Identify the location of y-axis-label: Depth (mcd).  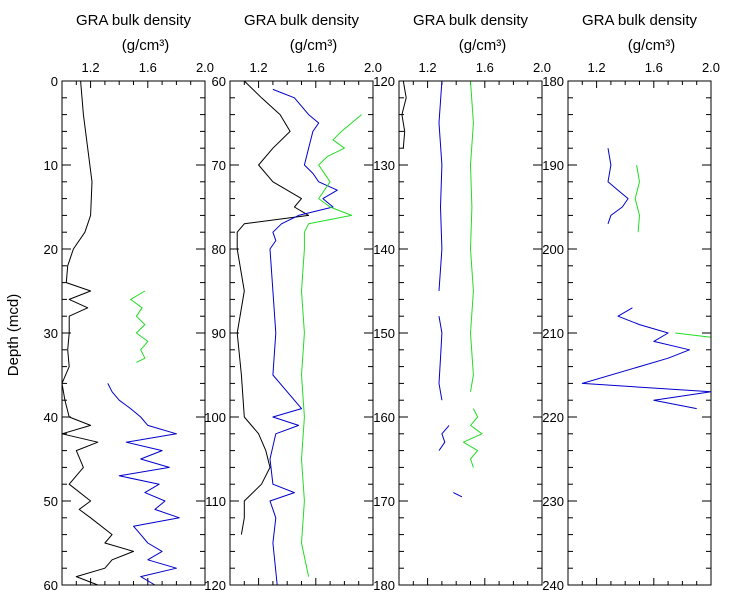
(13, 335).